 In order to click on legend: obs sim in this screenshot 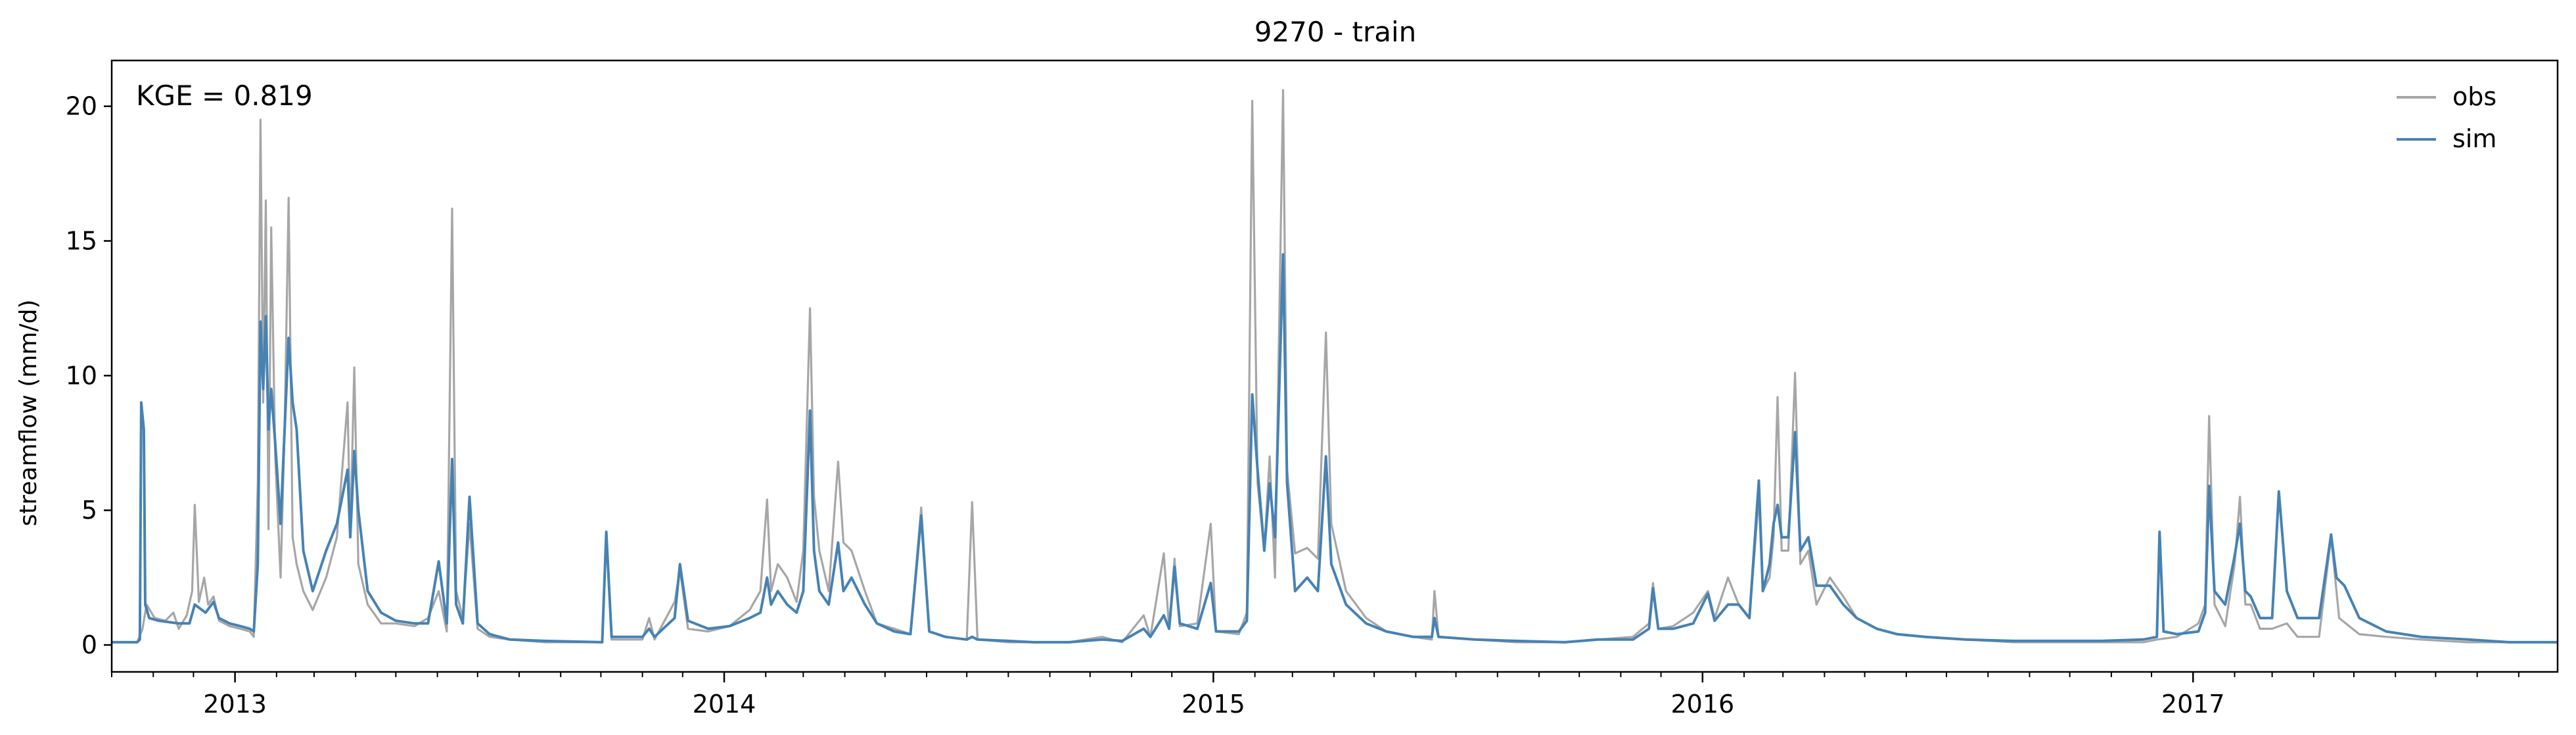, I will do `click(2446, 118)`.